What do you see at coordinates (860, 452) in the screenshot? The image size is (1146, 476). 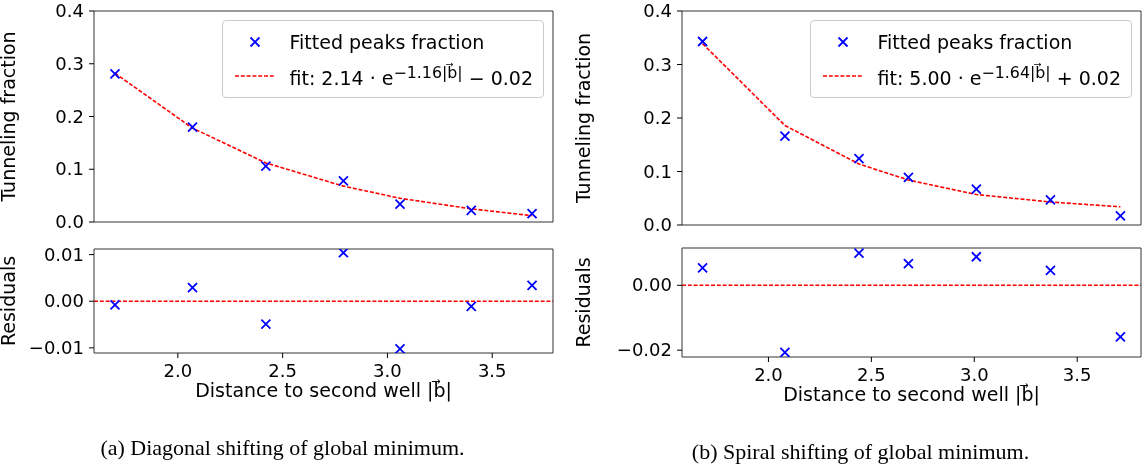 I see `text: (b) Spiral shifting of global minimum.` at bounding box center [860, 452].